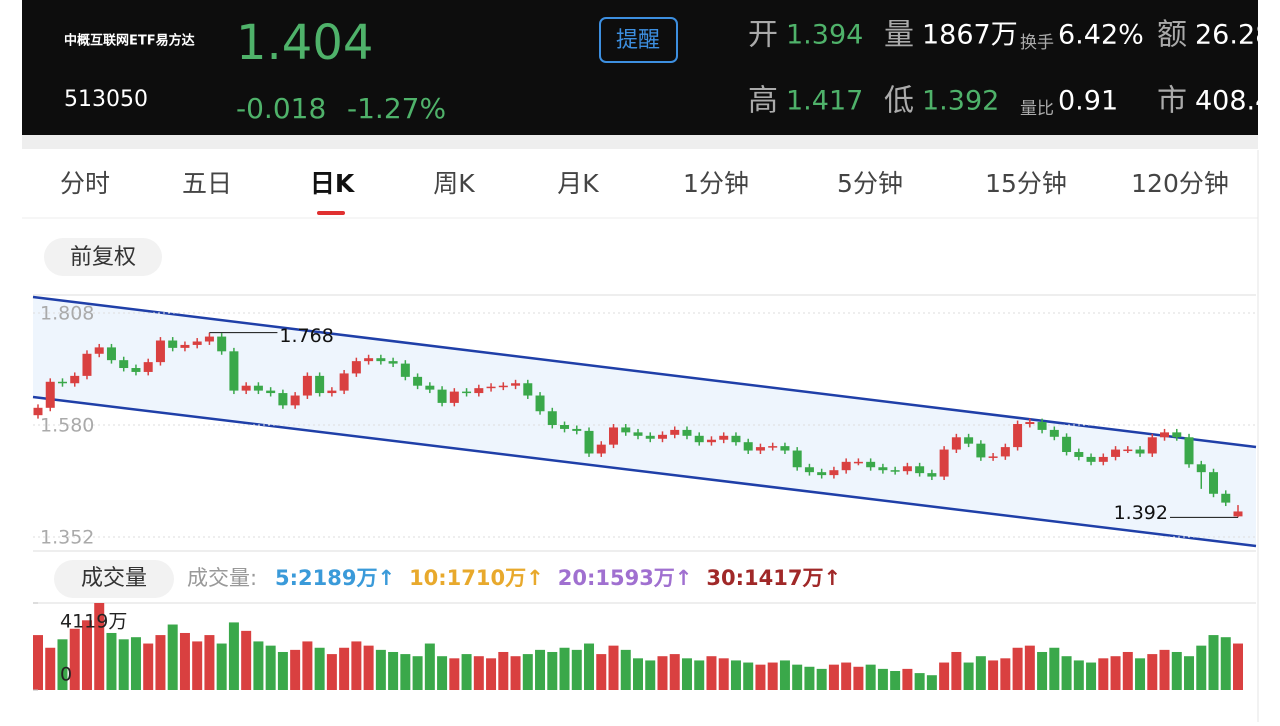 The width and height of the screenshot is (1280, 726). I want to click on volume-button, so click(114, 579).